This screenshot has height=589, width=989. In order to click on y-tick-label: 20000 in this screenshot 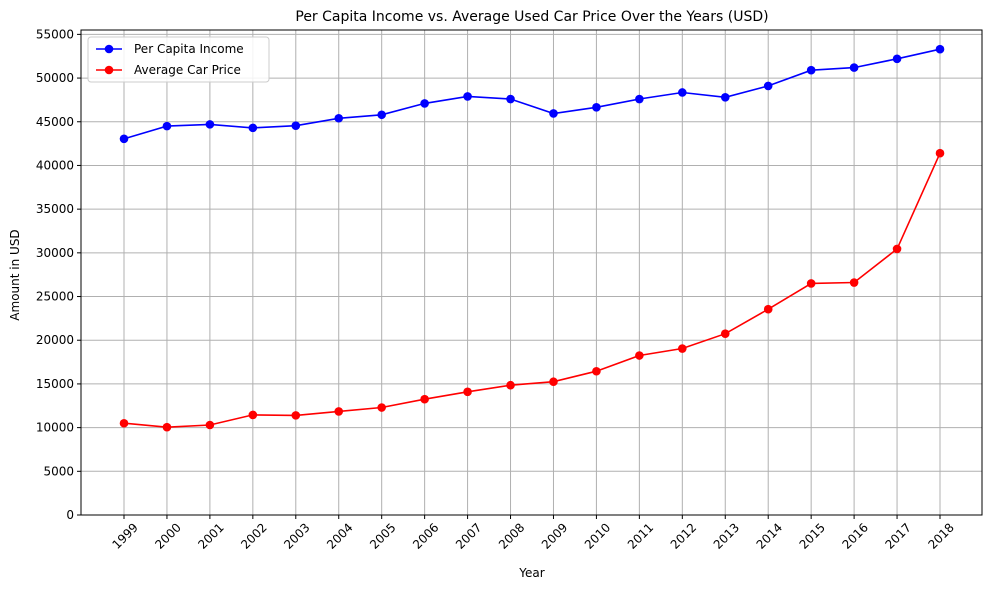, I will do `click(55, 340)`.